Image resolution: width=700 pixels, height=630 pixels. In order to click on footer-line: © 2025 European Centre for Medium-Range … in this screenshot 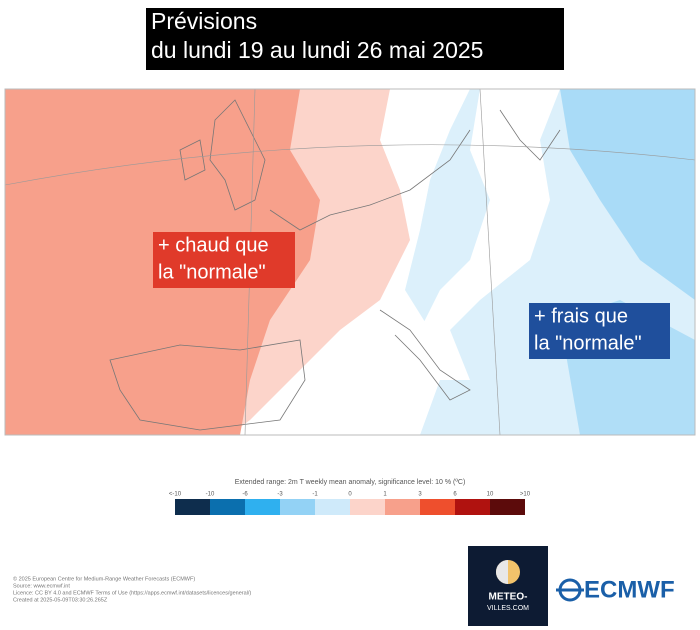, I will do `click(104, 578)`.